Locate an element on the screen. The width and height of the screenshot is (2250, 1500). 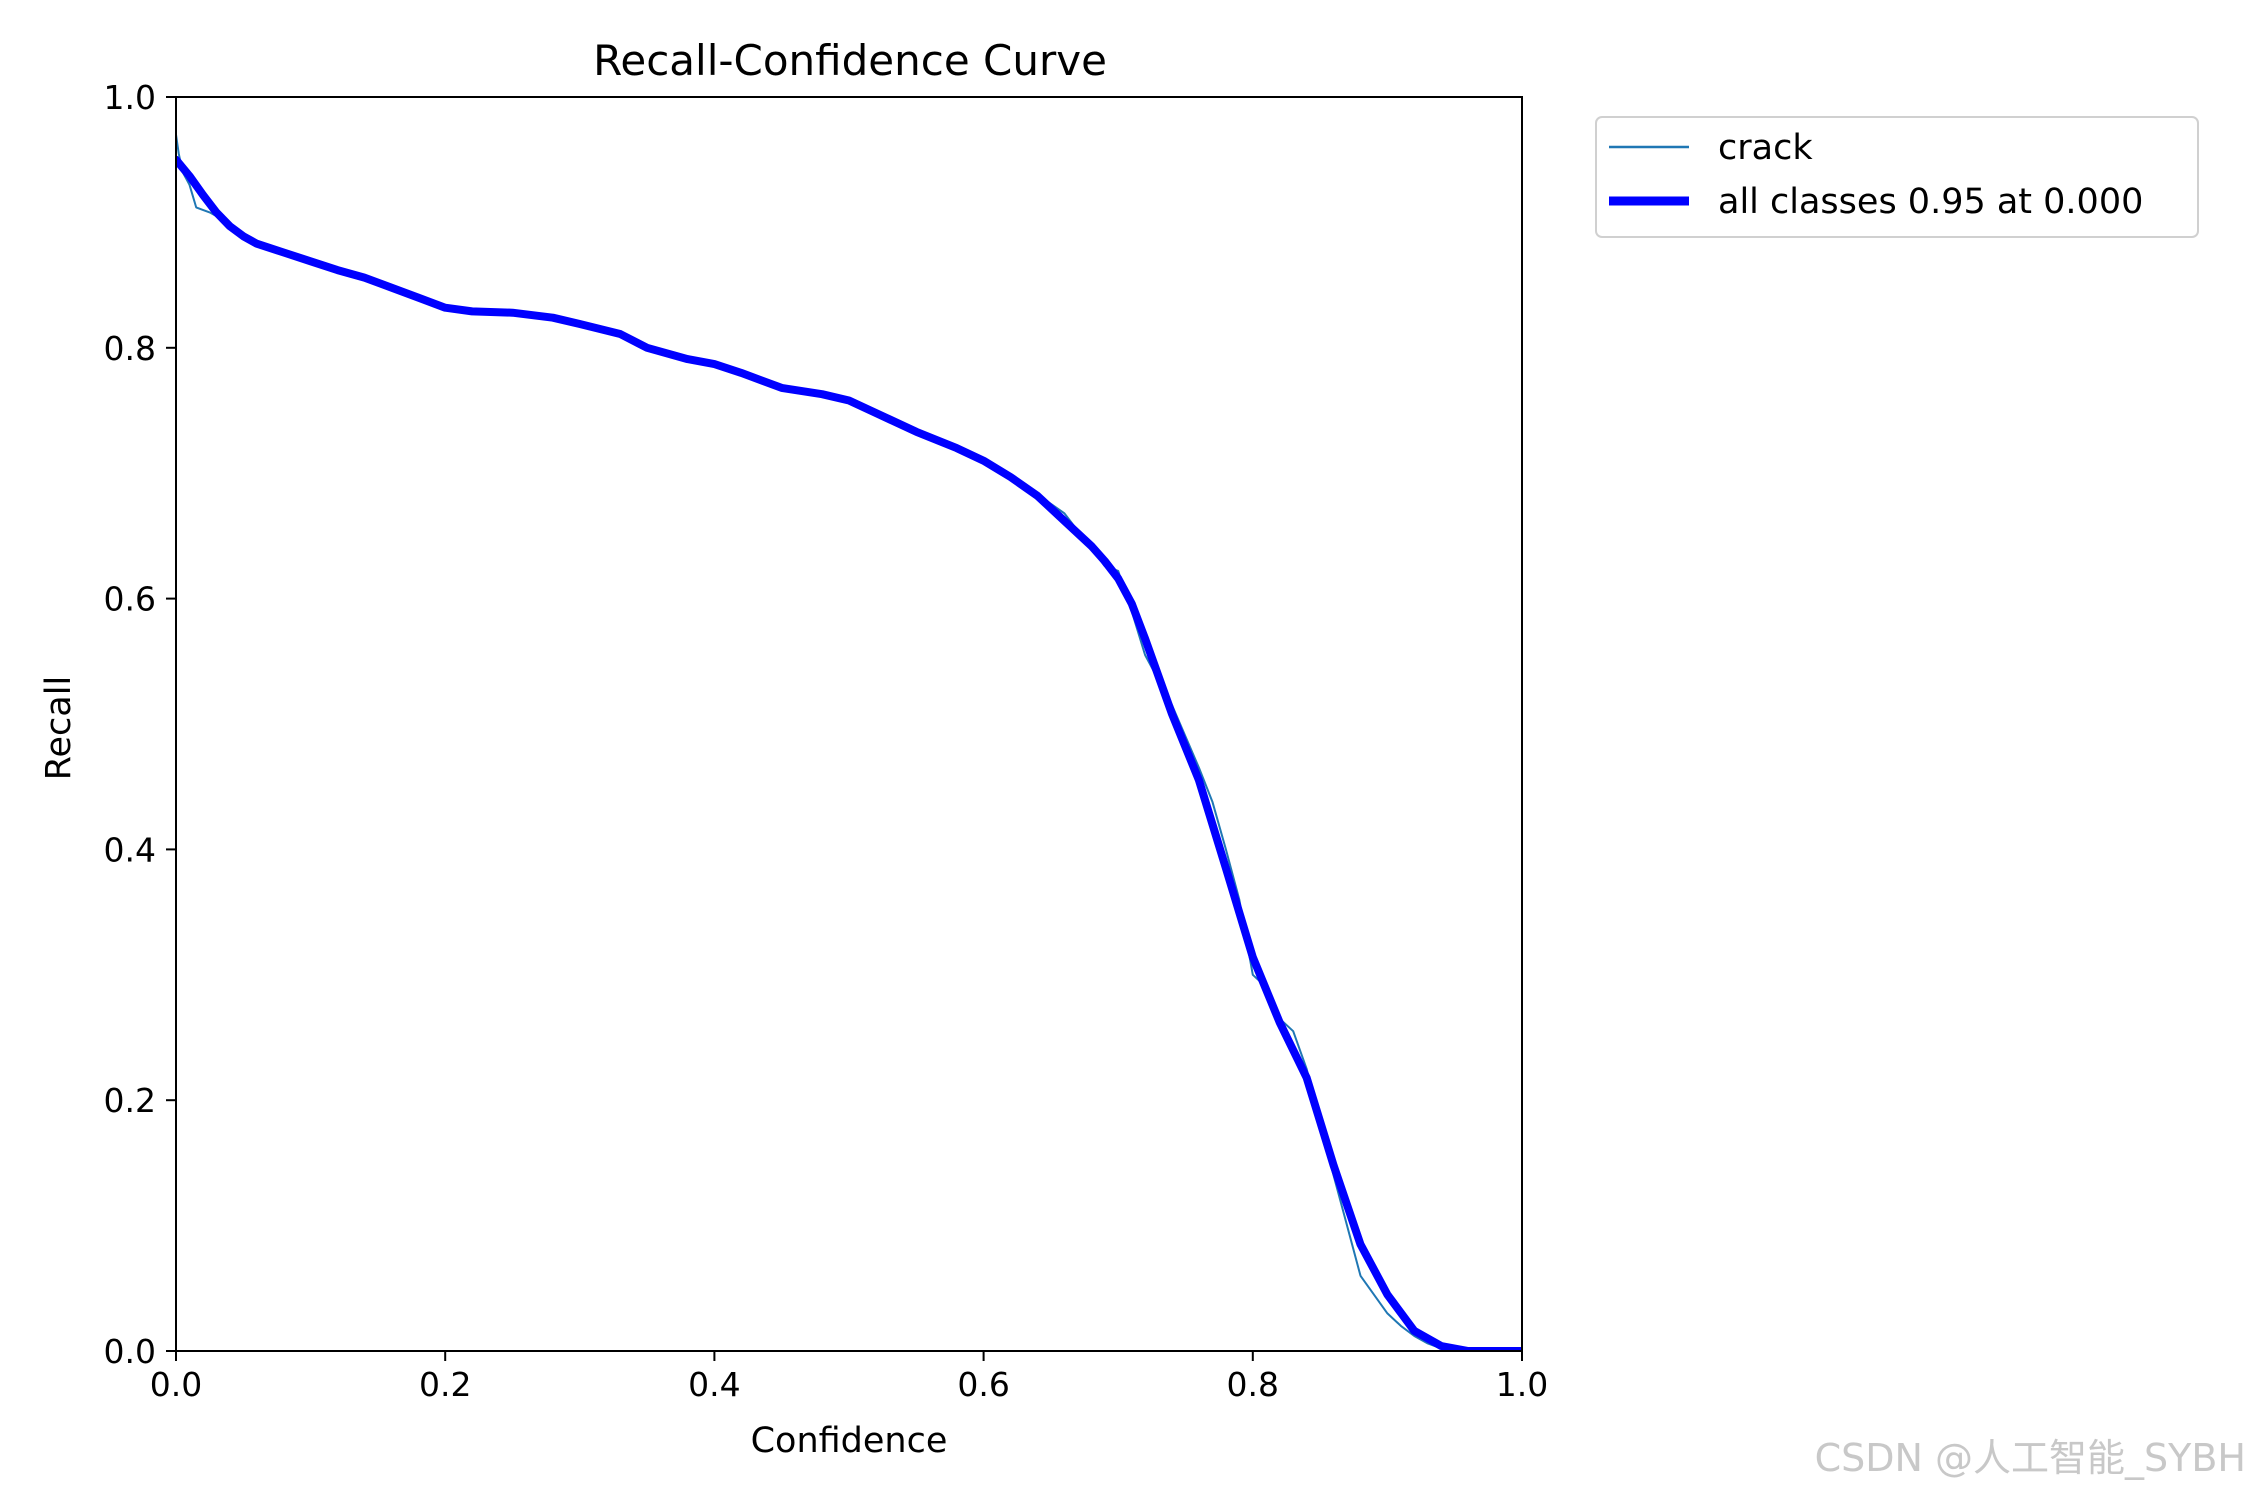
x-tick-label: 0.0 is located at coordinates (176, 1384).